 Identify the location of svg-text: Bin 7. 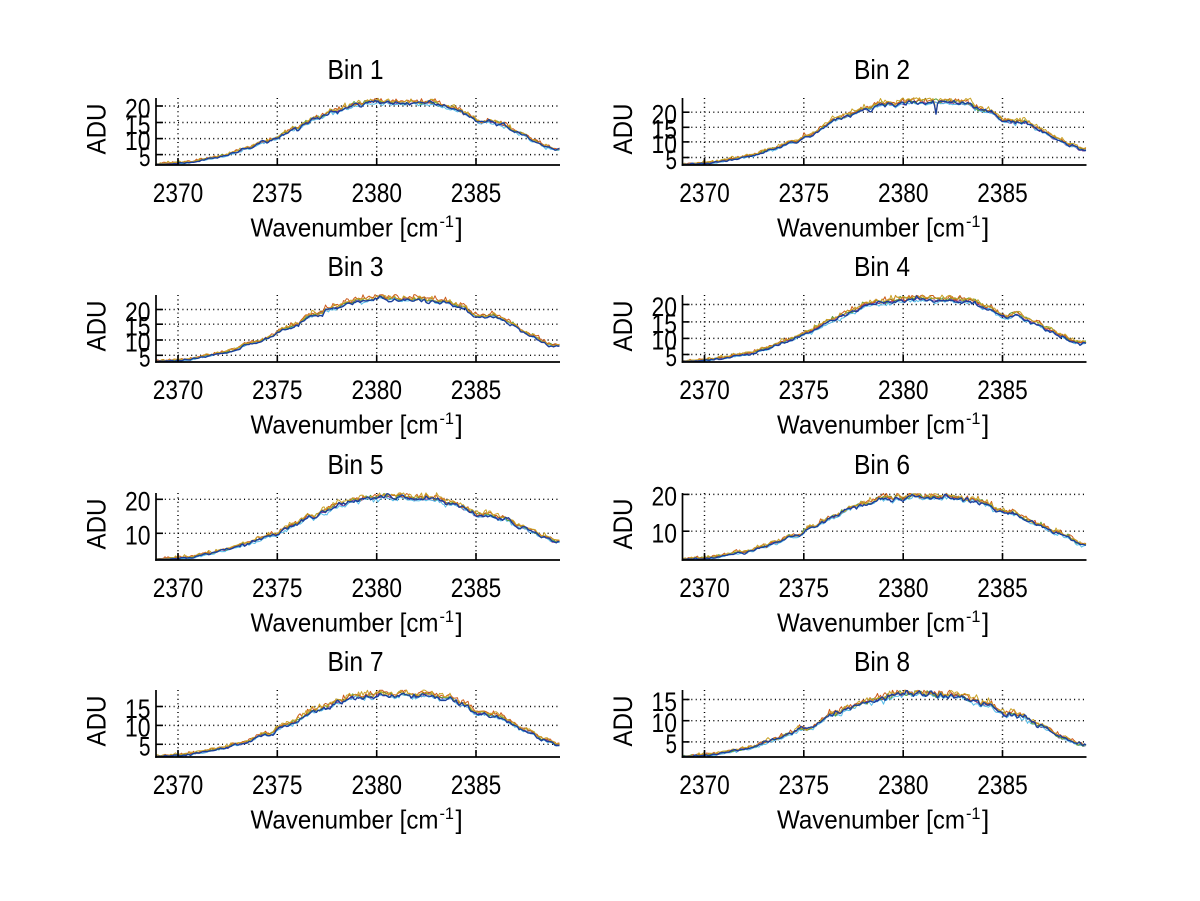
(356, 661).